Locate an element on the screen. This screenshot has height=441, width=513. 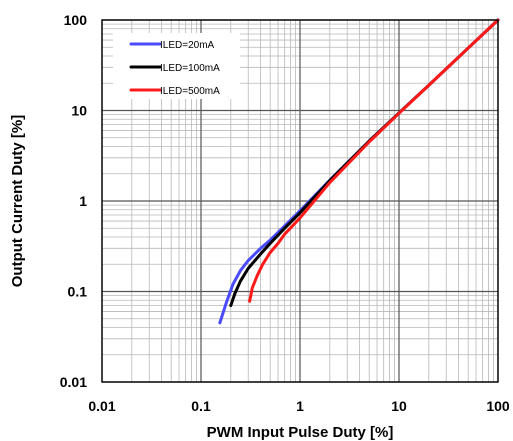
y-axis-label: Output Current Duty [%] is located at coordinates (17, 201).